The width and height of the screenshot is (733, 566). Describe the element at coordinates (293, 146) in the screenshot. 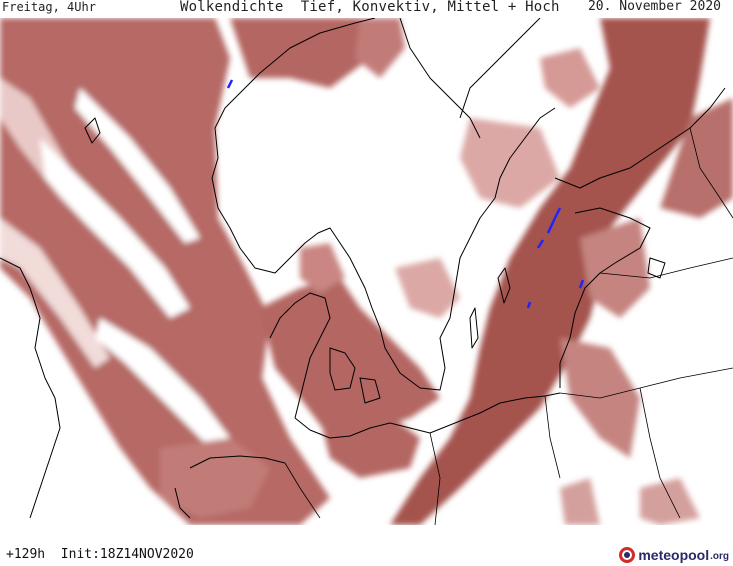

I see `coastline-norway` at that location.